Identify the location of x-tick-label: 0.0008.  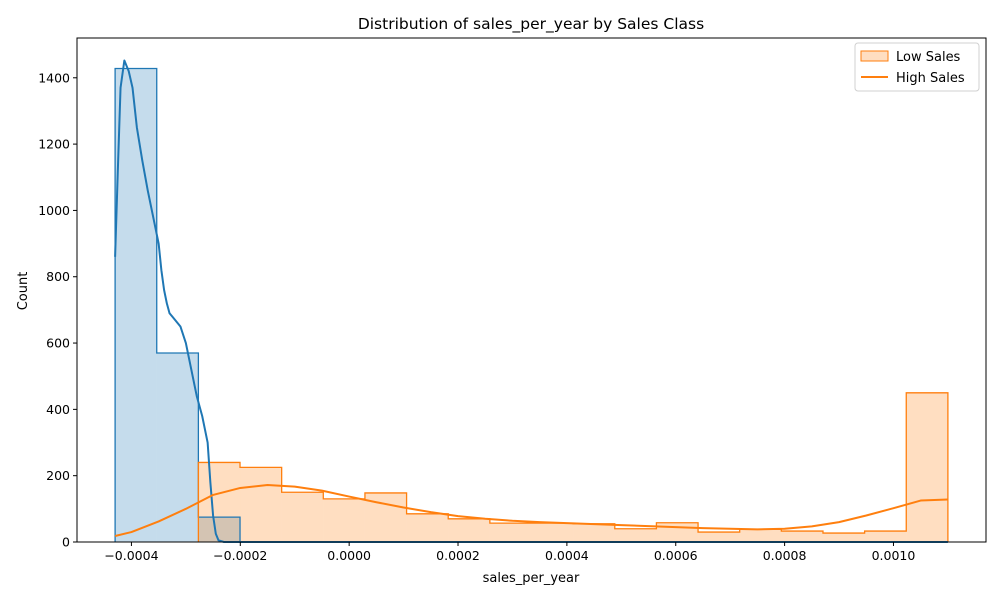
(785, 555).